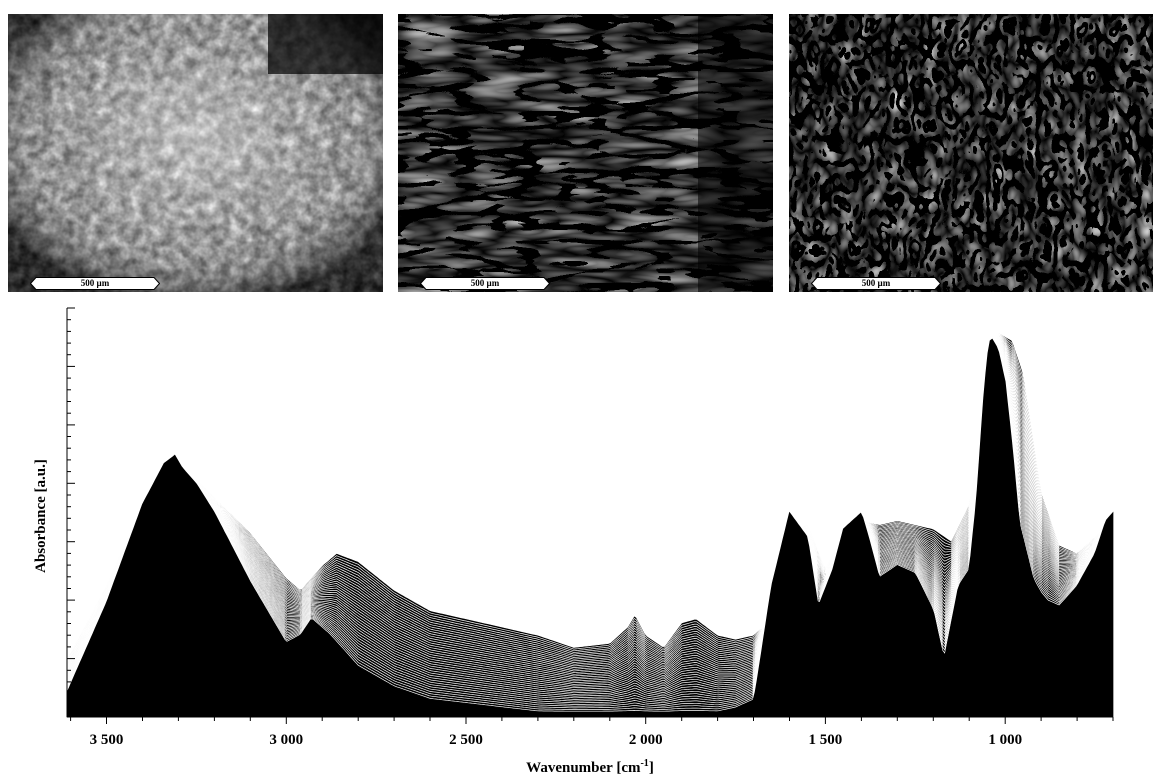  I want to click on x-axis-label-tail: ], so click(651, 768).